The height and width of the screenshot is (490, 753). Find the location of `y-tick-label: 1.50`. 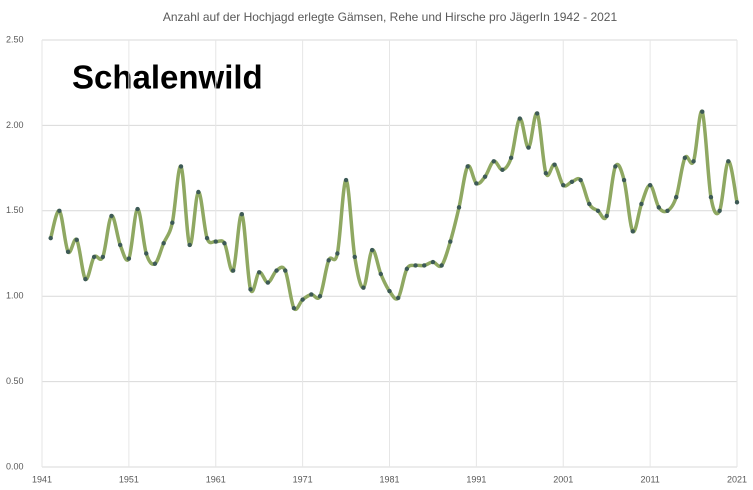

y-tick-label: 1.50 is located at coordinates (15, 210).